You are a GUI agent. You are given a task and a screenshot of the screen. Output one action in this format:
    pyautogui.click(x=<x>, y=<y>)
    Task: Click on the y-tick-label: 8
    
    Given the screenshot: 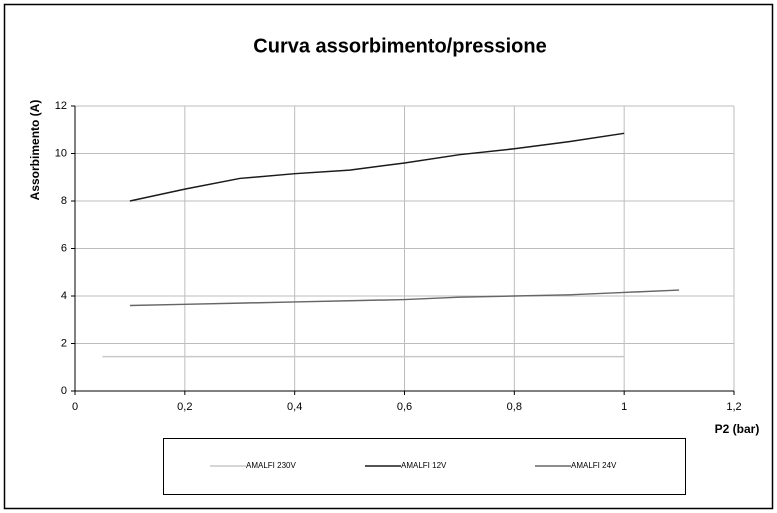 What is the action you would take?
    pyautogui.click(x=64, y=201)
    